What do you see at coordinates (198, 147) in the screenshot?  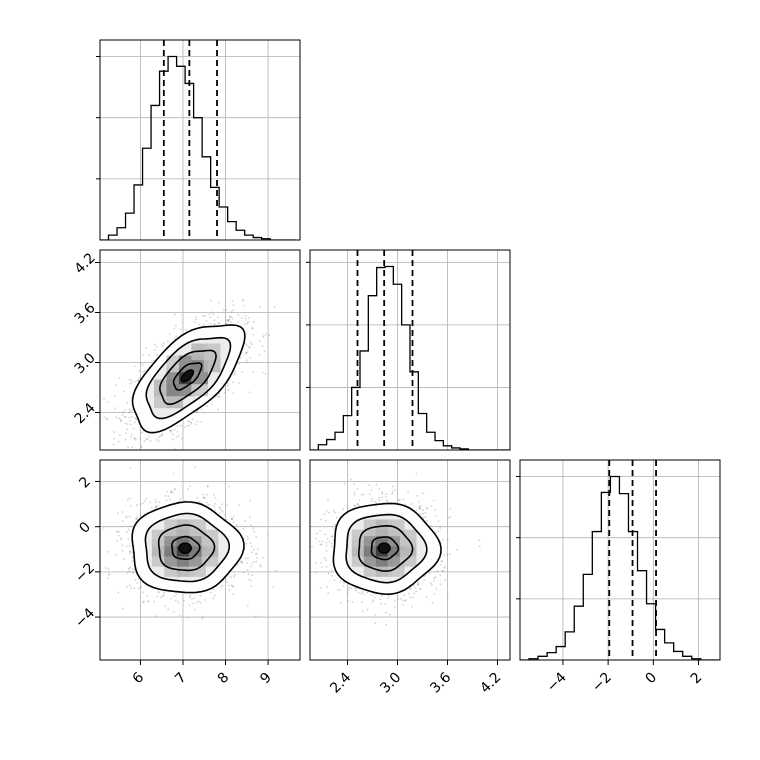 I see `histogram-step` at bounding box center [198, 147].